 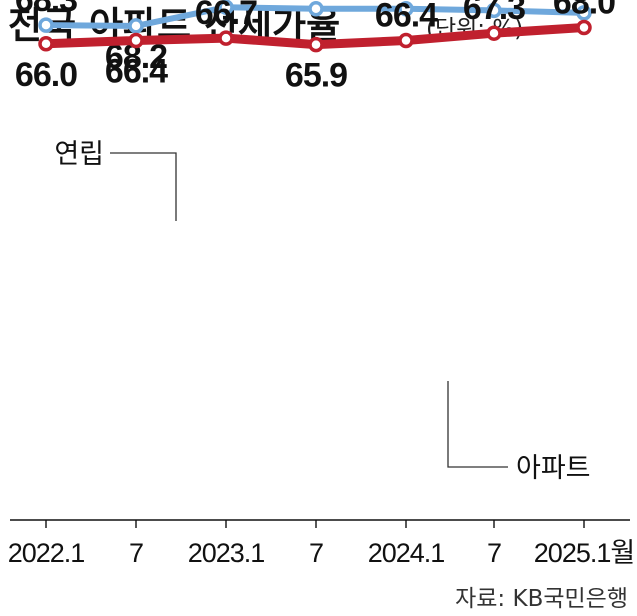 What do you see at coordinates (541, 599) in the screenshot?
I see `source-note: 자료: KB국민은행` at bounding box center [541, 599].